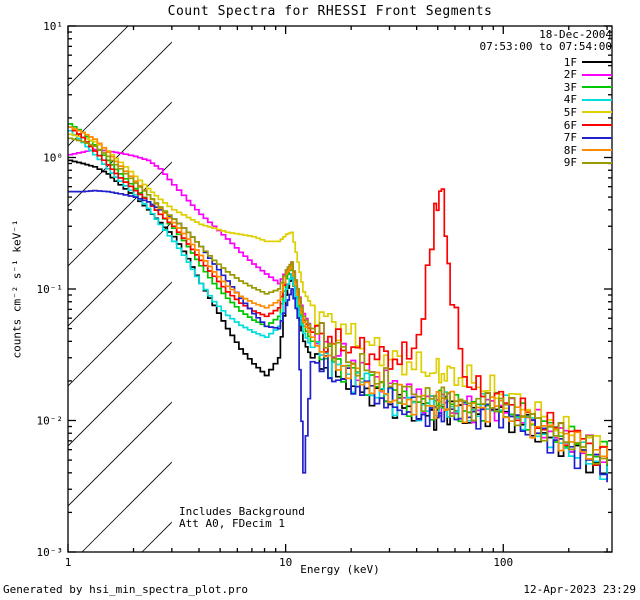 The height and width of the screenshot is (600, 640). Describe the element at coordinates (53, 26) in the screenshot. I see `y-tick-label: 10¹` at that location.